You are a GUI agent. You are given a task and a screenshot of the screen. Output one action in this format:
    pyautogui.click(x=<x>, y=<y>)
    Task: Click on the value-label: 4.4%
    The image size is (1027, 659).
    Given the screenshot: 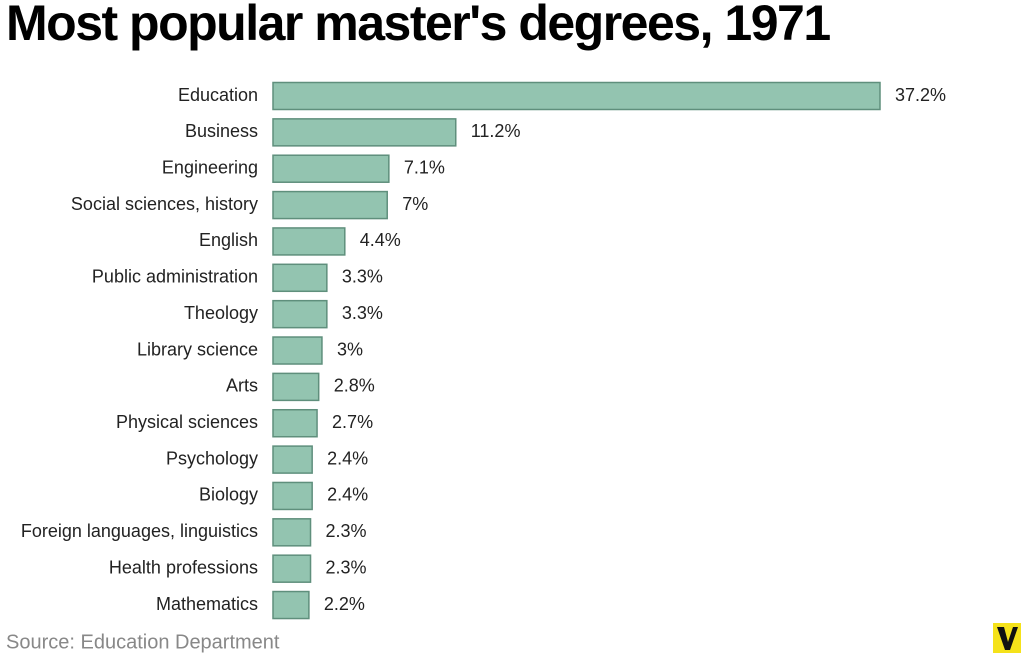 What is the action you would take?
    pyautogui.click(x=380, y=240)
    